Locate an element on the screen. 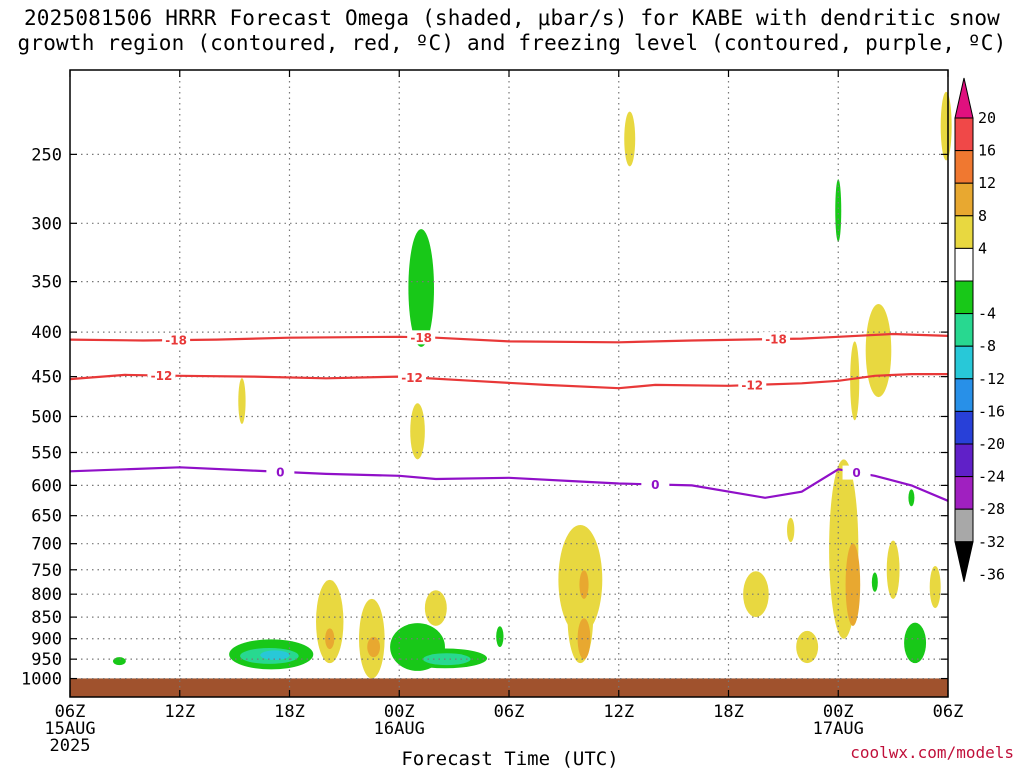 The height and width of the screenshot is (768, 1024). contour-m18 is located at coordinates (509, 338).